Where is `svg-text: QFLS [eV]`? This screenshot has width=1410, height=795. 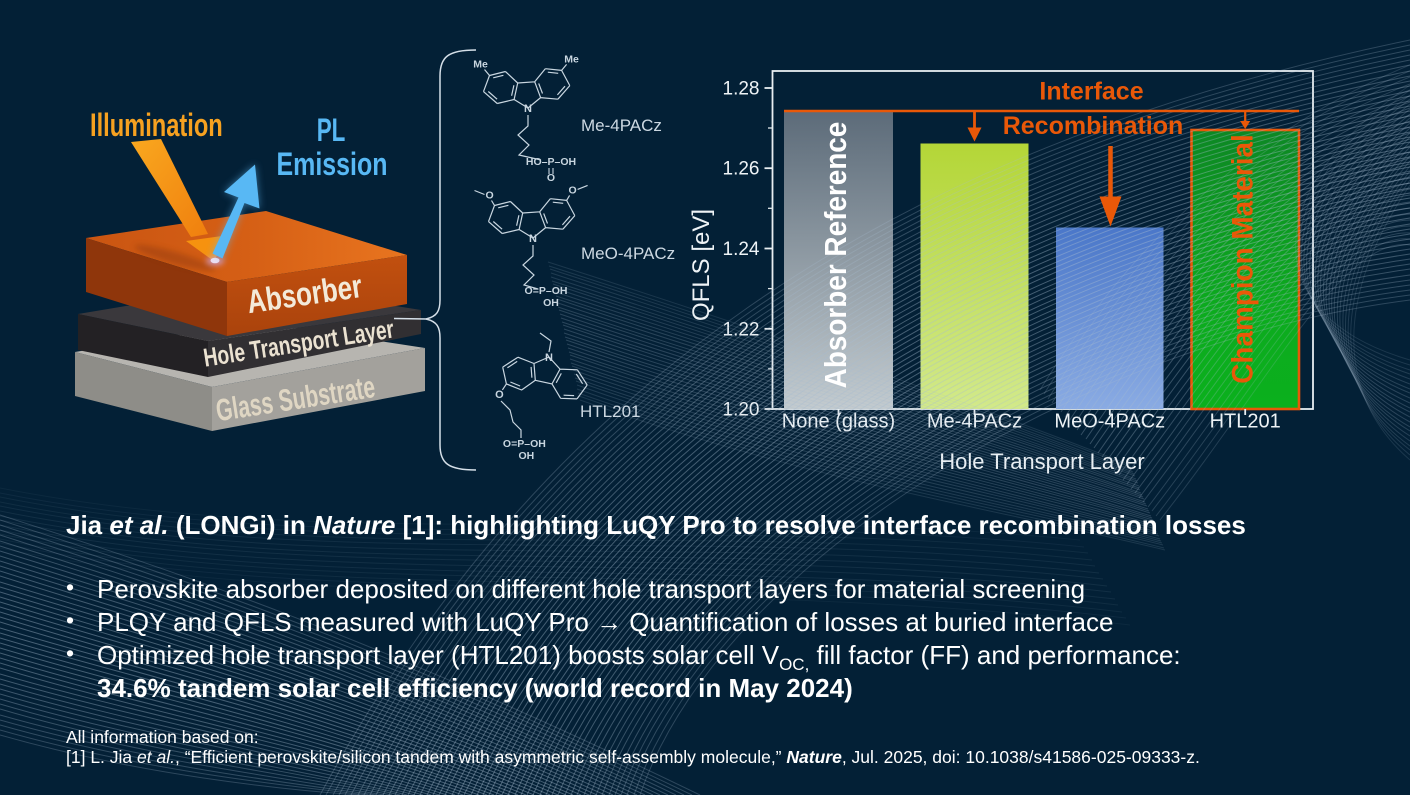
svg-text: QFLS [eV] is located at coordinates (701, 265).